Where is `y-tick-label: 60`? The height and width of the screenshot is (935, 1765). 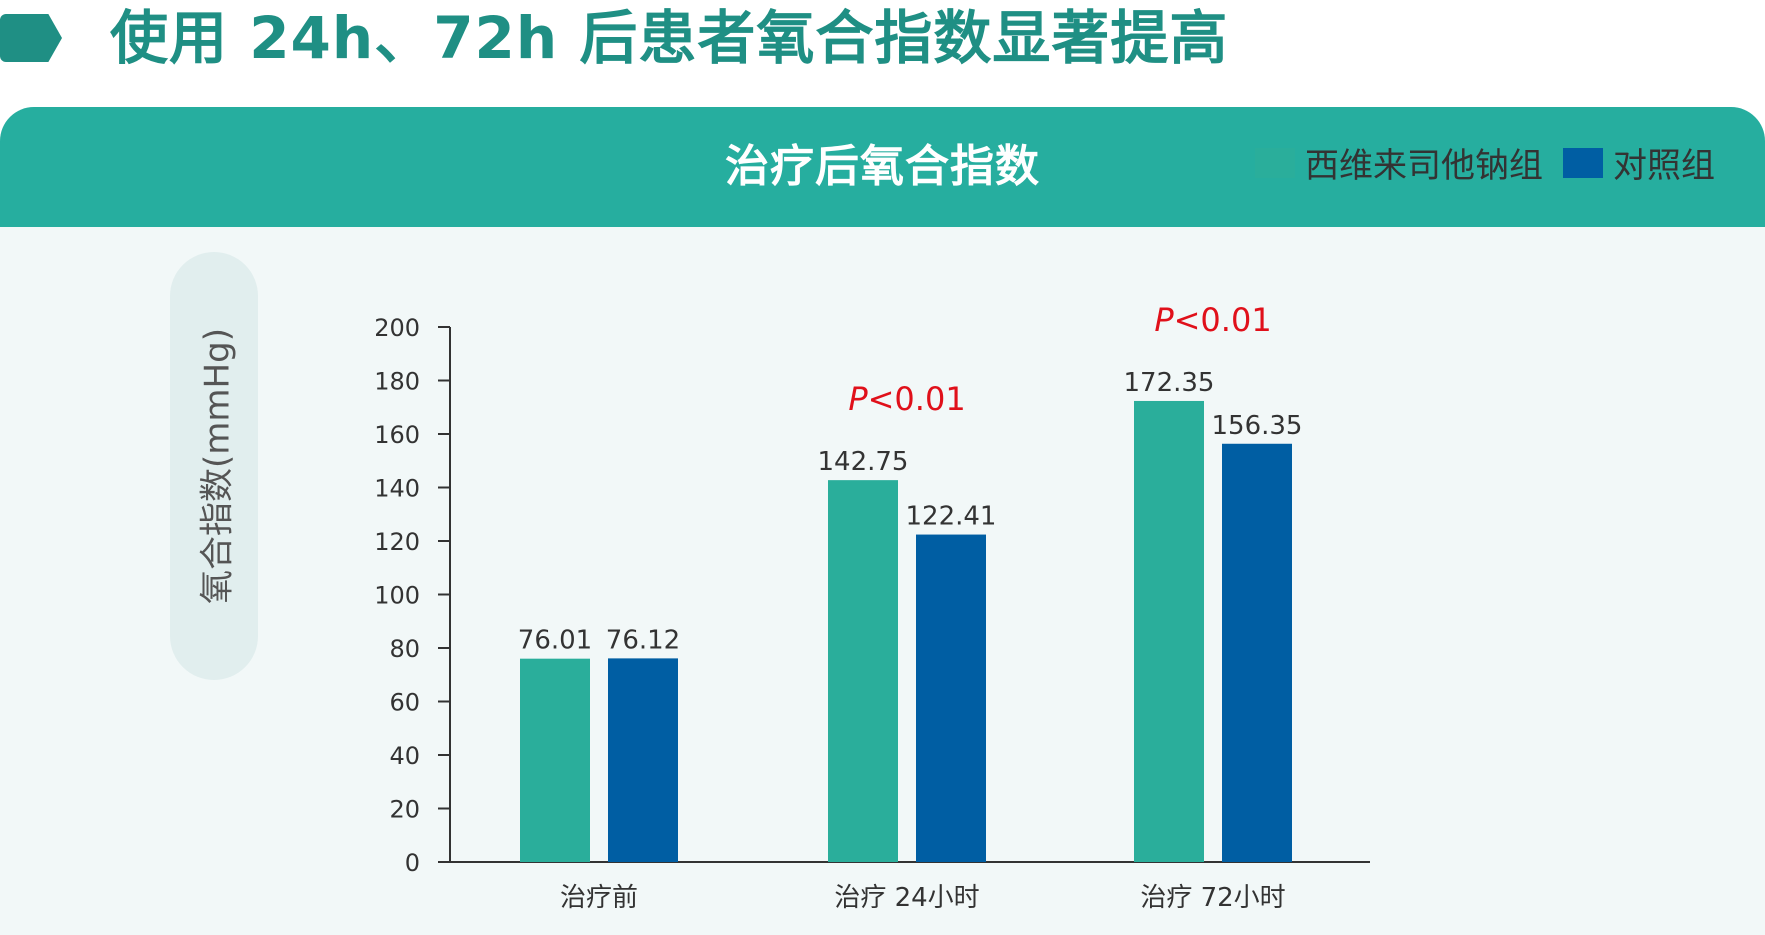 y-tick-label: 60 is located at coordinates (404, 703).